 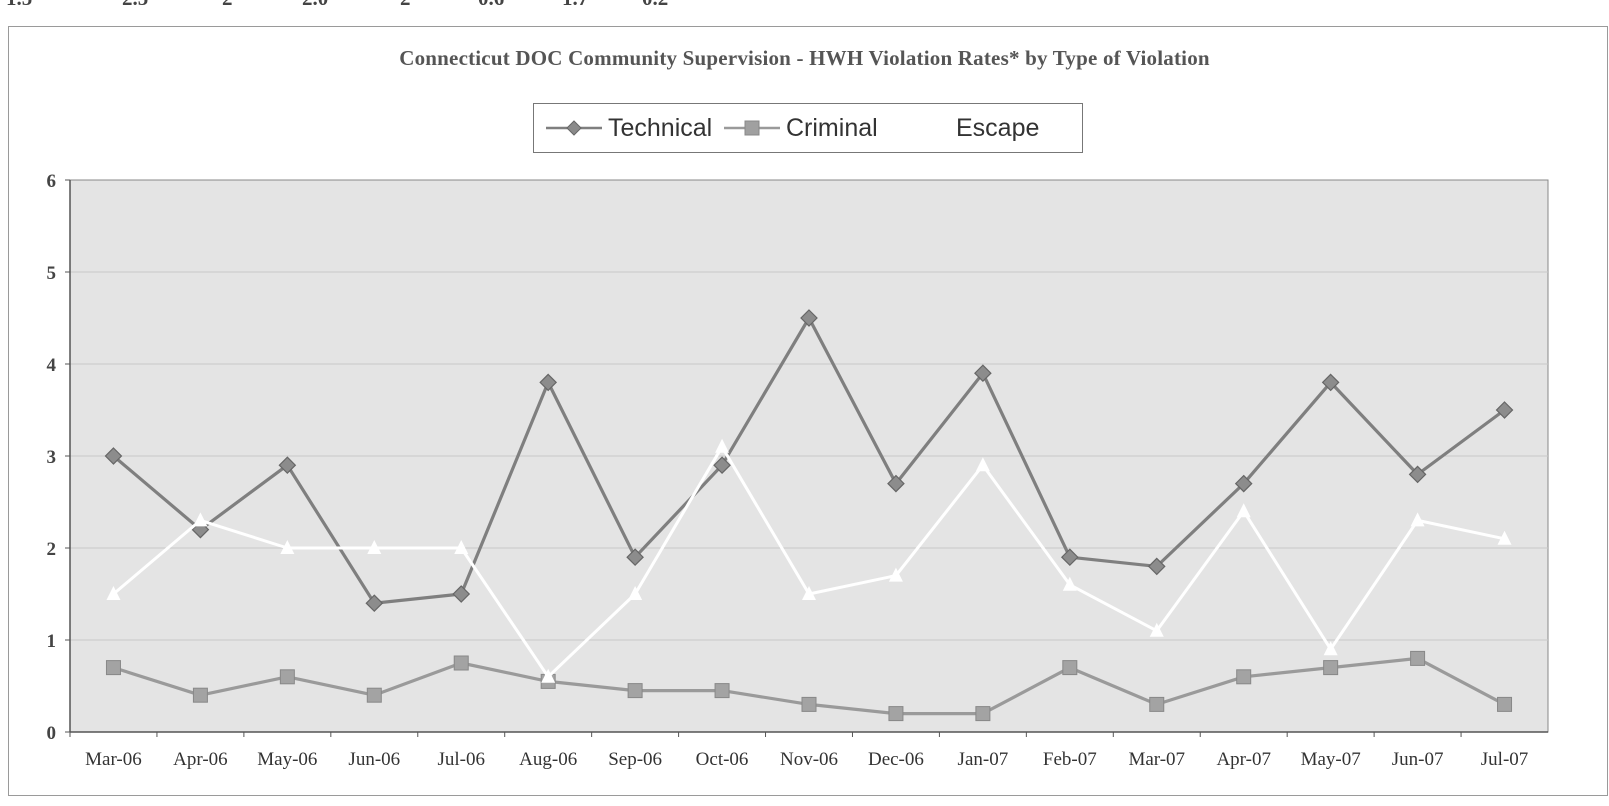 I want to click on technical-marker-icon, so click(x=574, y=128).